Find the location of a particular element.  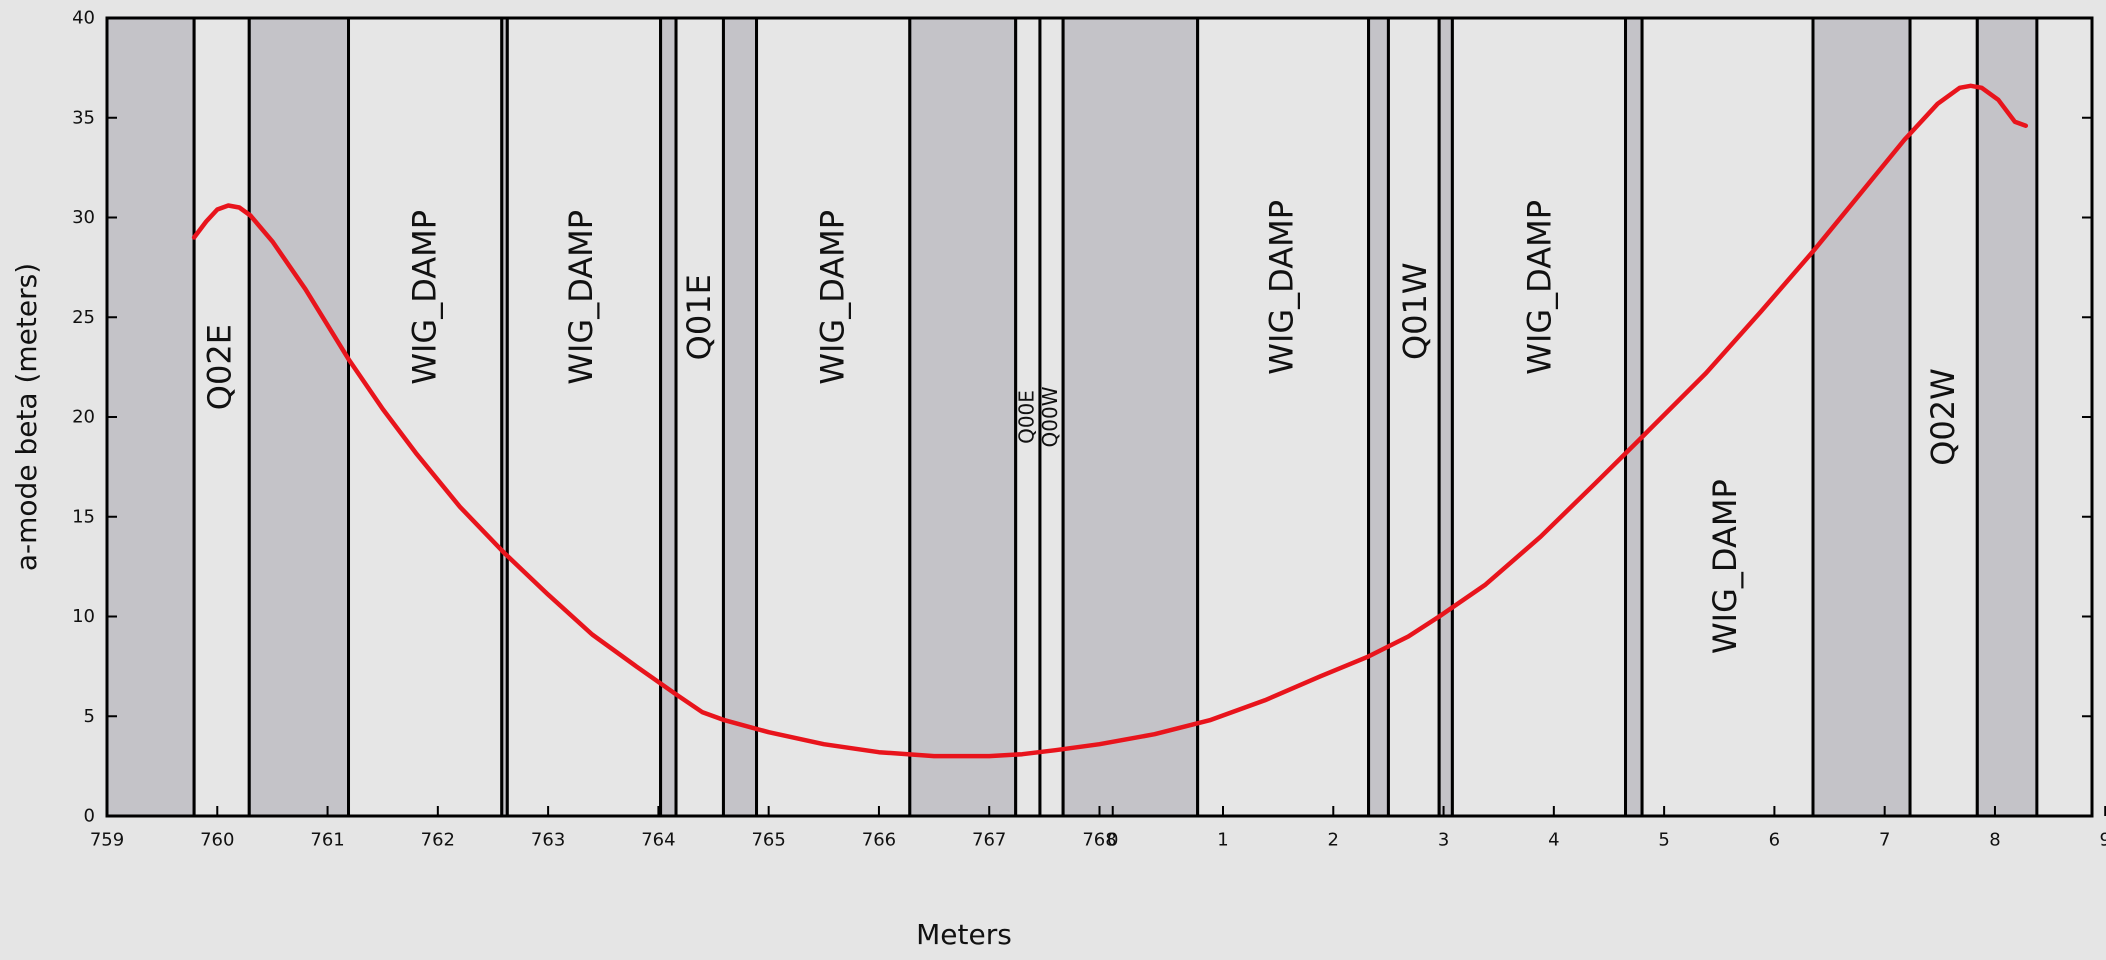

x-tick-label-3: 762 is located at coordinates (438, 840).